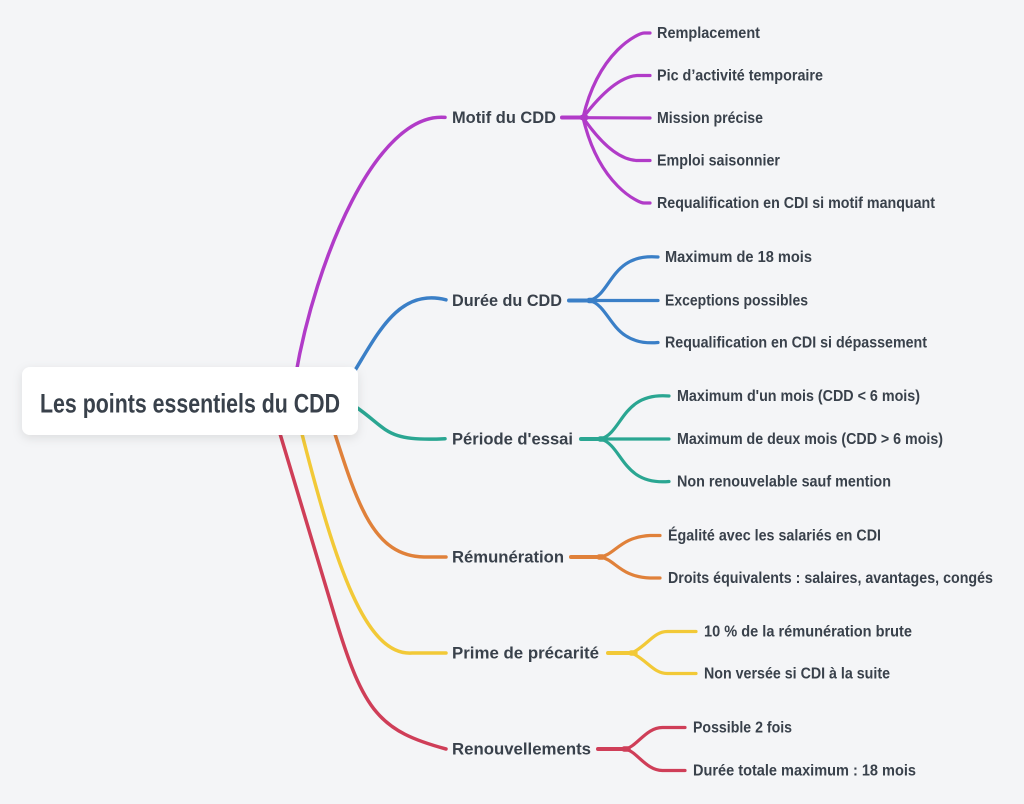 The image size is (1024, 804). What do you see at coordinates (796, 343) in the screenshot?
I see `svg-text:Requalification en CDI si dépa: Requalification en CDI si dépassement` at bounding box center [796, 343].